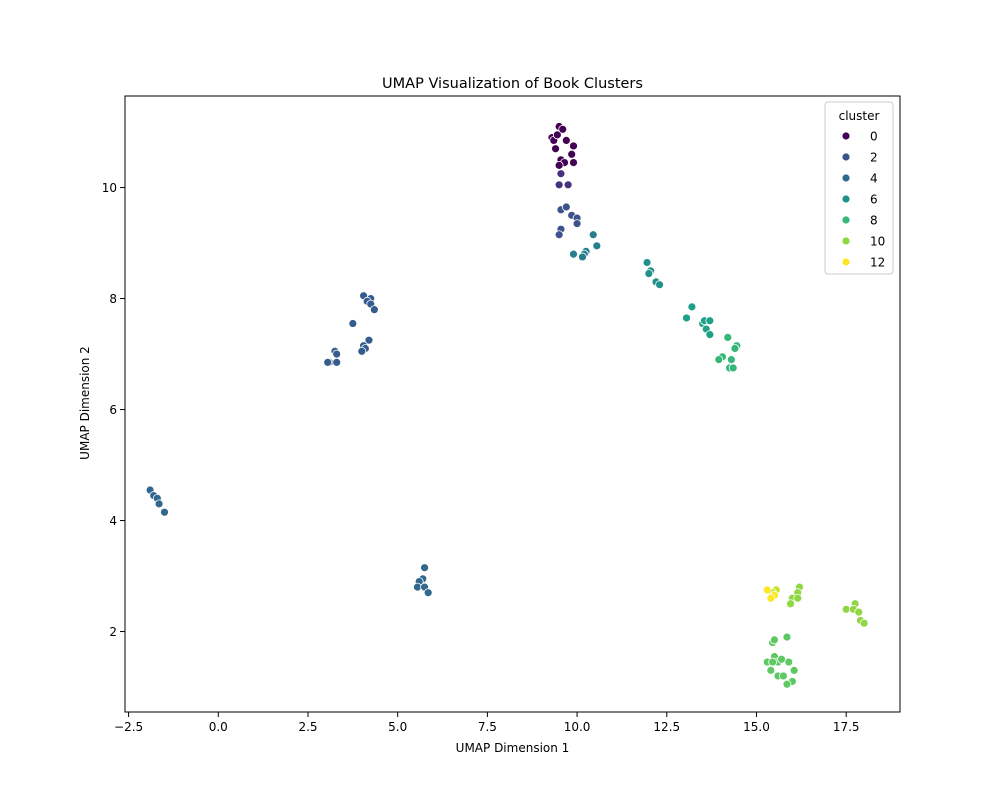  I want to click on legend-box, so click(859, 188).